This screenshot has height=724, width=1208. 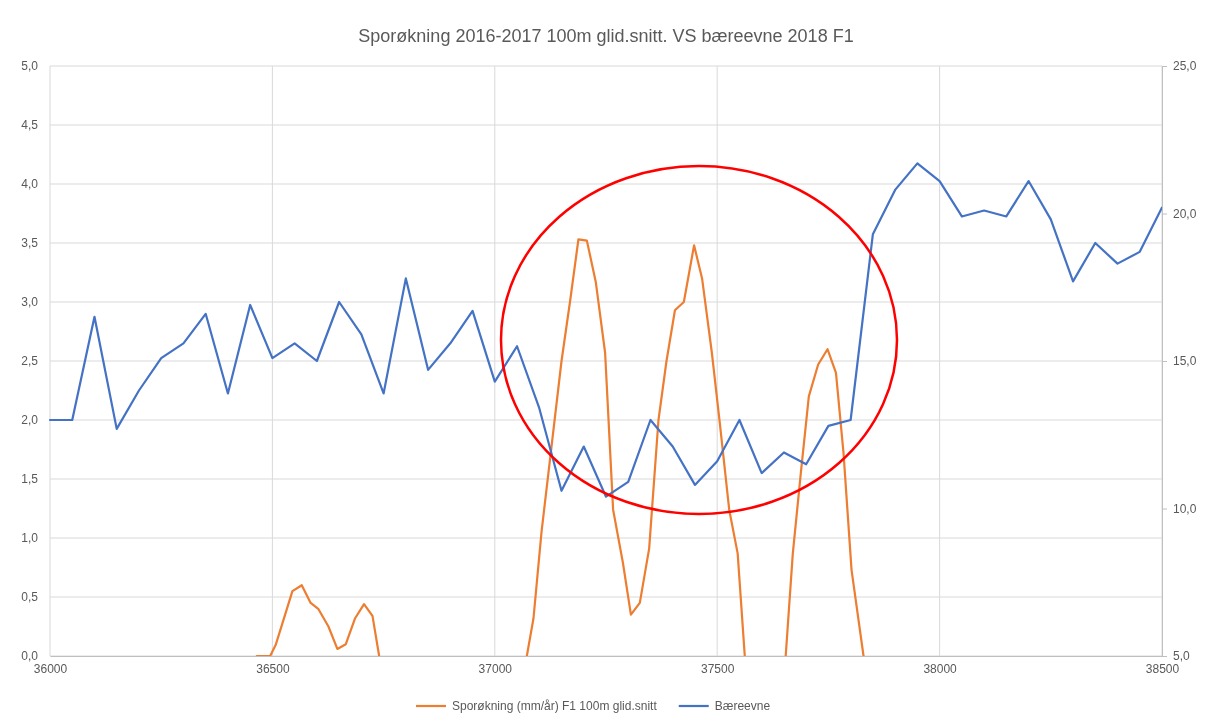 What do you see at coordinates (30, 597) in the screenshot?
I see `y-tick-label: 0,5` at bounding box center [30, 597].